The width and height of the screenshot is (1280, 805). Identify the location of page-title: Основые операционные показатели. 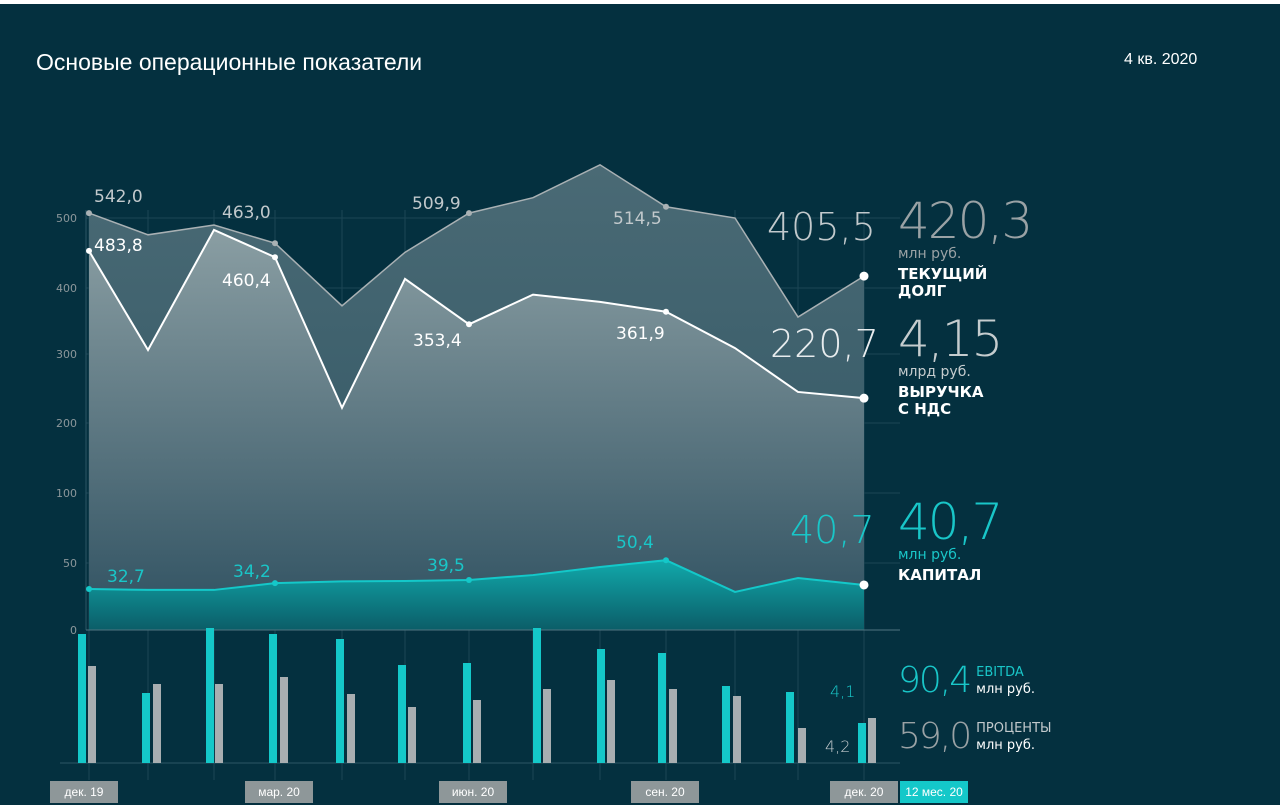
(229, 62).